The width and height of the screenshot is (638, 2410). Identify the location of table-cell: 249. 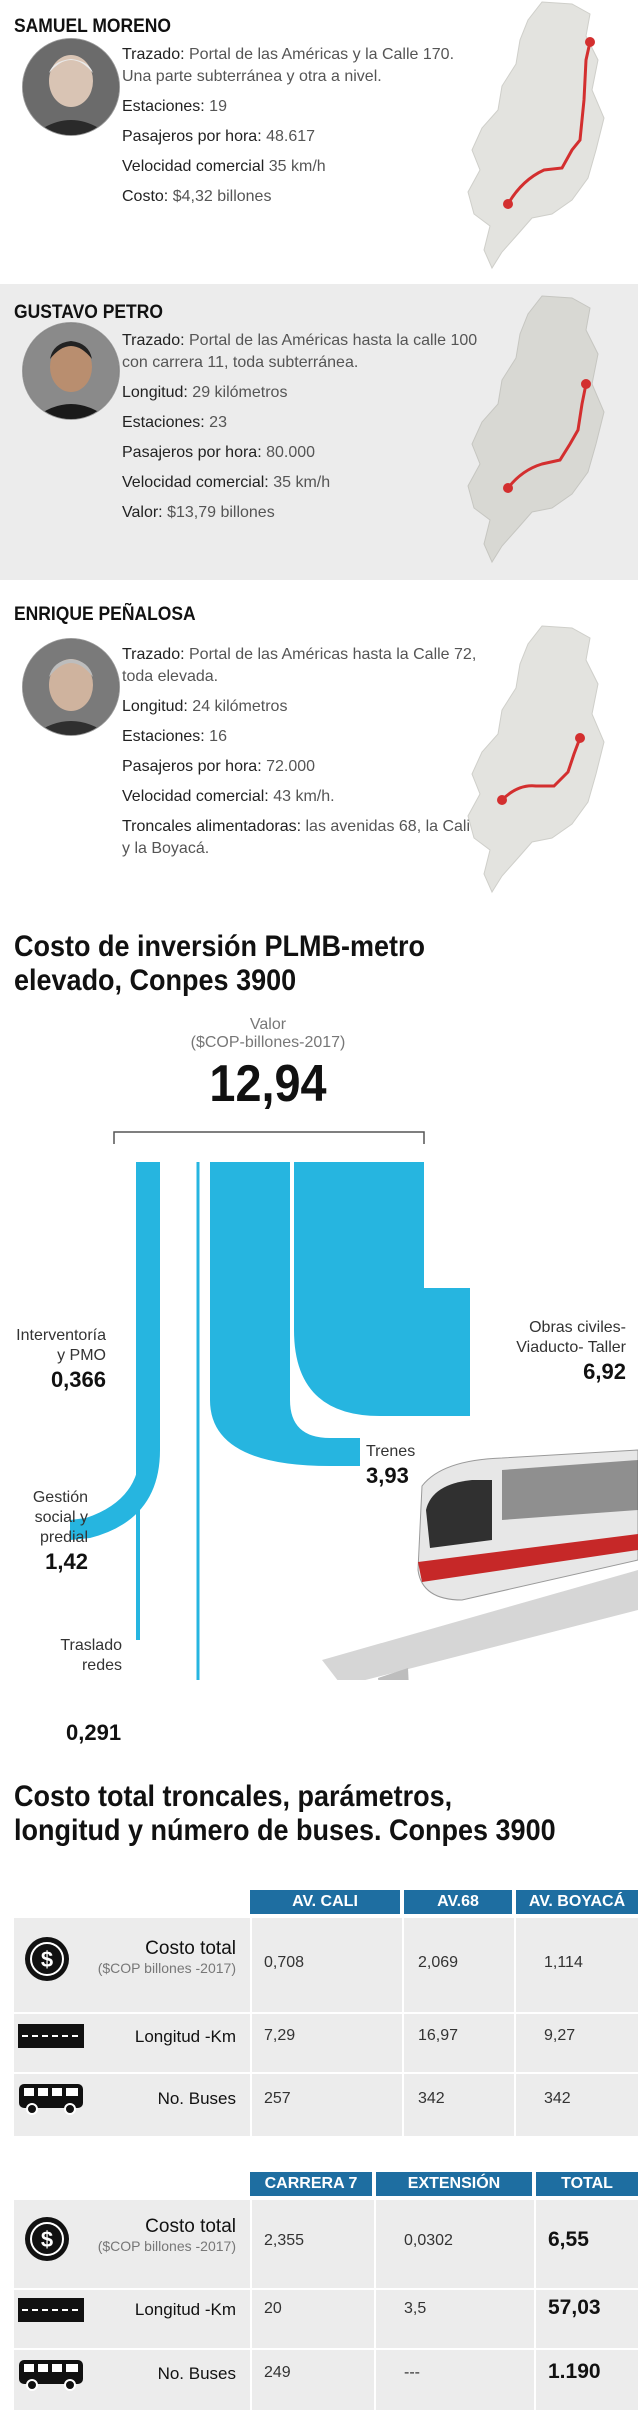
(277, 2372).